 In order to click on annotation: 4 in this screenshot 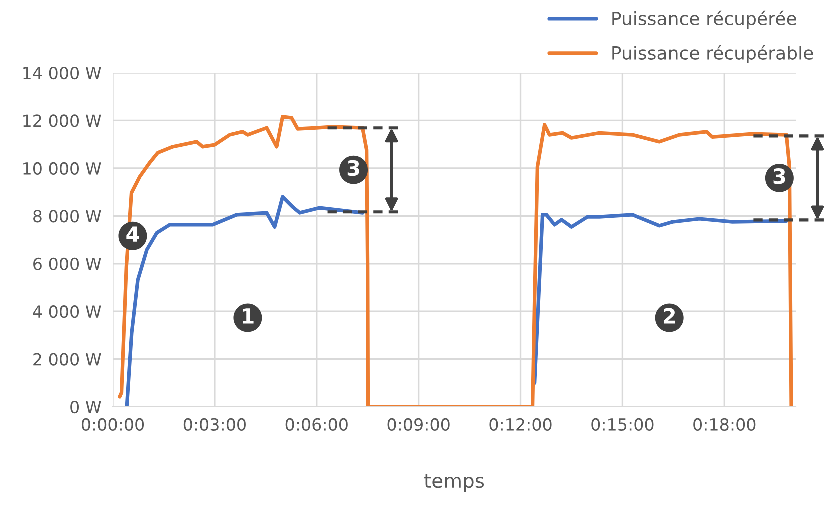, I will do `click(133, 234)`.